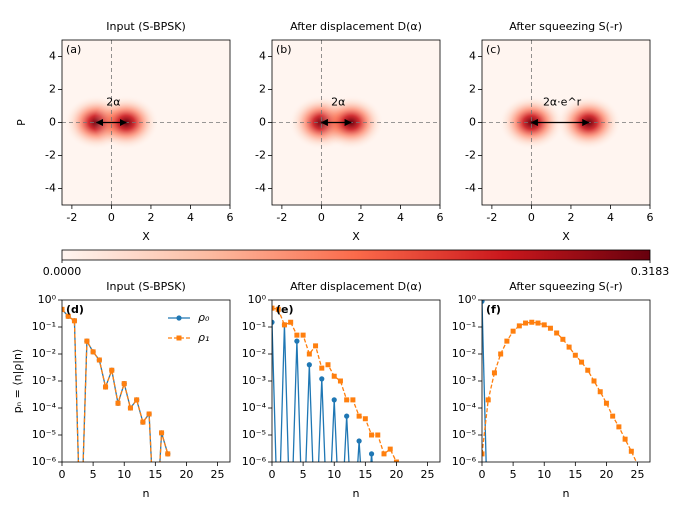  What do you see at coordinates (356, 255) in the screenshot?
I see `colorbar` at bounding box center [356, 255].